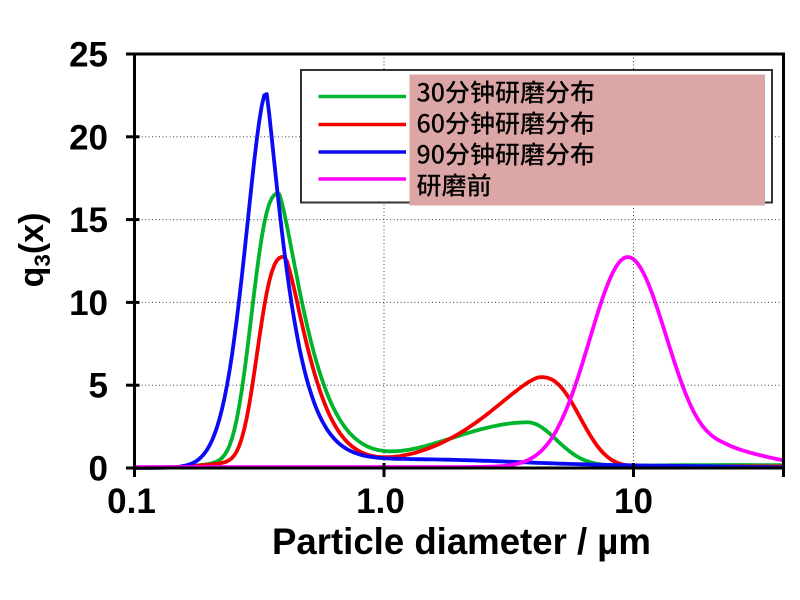  I want to click on svg-text: 0, so click(98, 469).